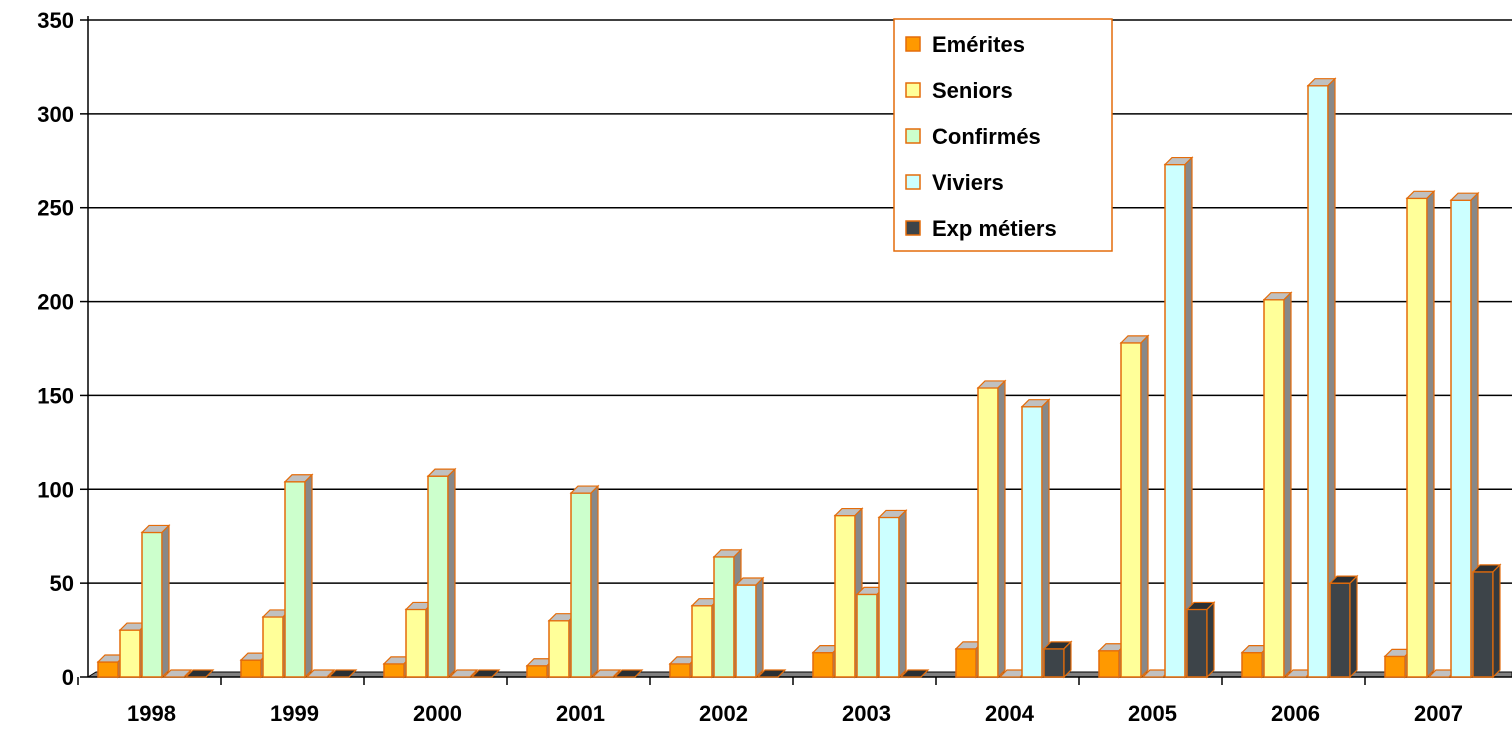  Describe the element at coordinates (1152, 713) in the screenshot. I see `x-tick-label: 2005` at that location.